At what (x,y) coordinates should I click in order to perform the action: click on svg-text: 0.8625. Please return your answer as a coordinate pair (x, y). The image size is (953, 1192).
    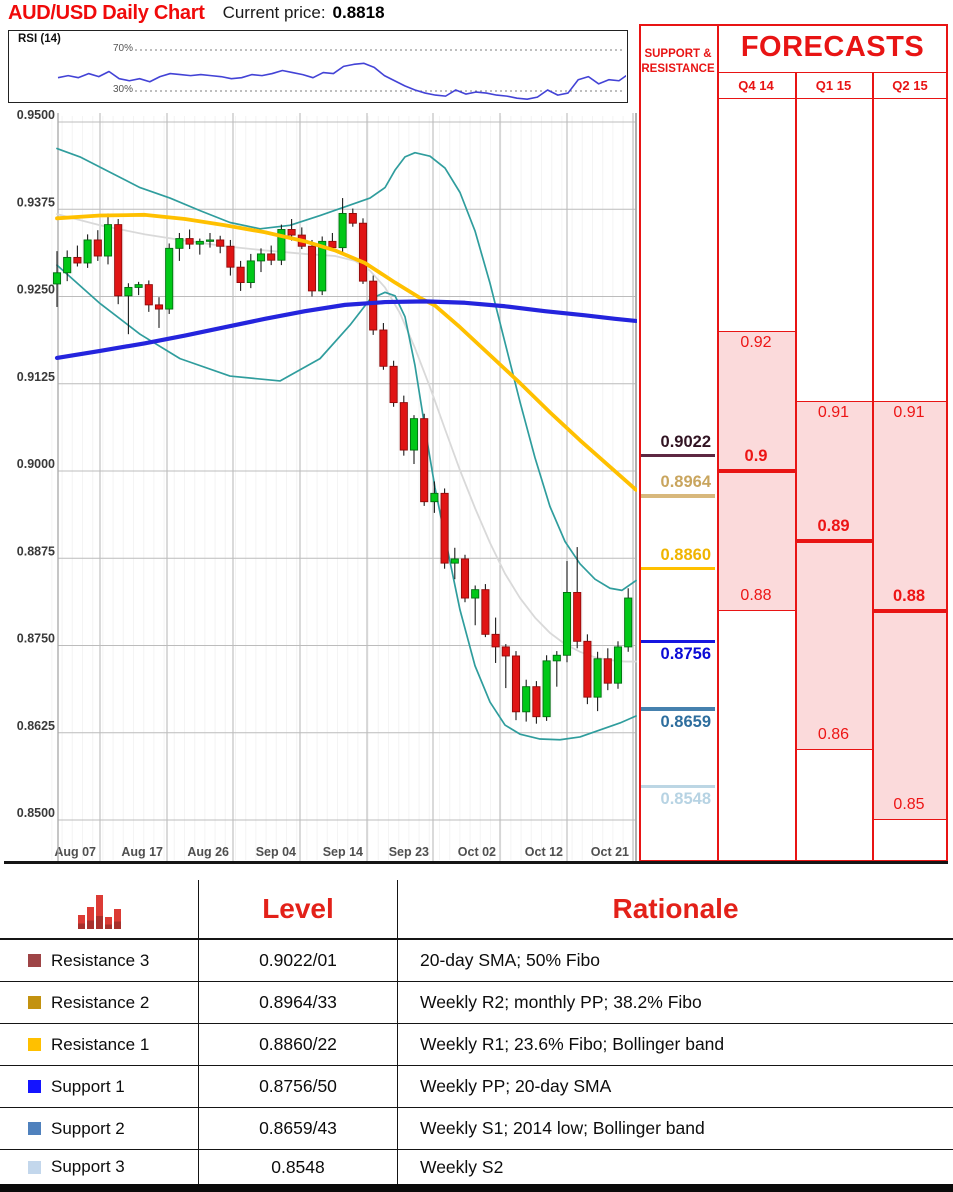
    Looking at the image, I should click on (36, 726).